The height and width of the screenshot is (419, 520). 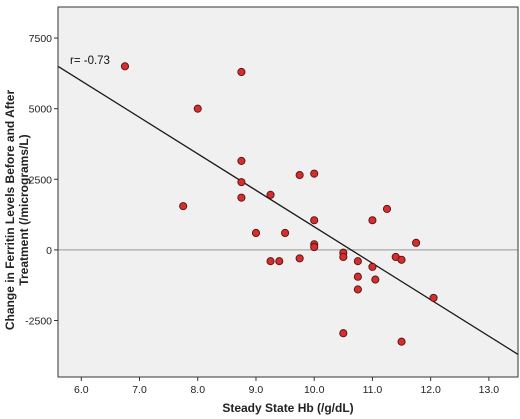 I want to click on correlation-annotation: r= -0.73, so click(x=90, y=61).